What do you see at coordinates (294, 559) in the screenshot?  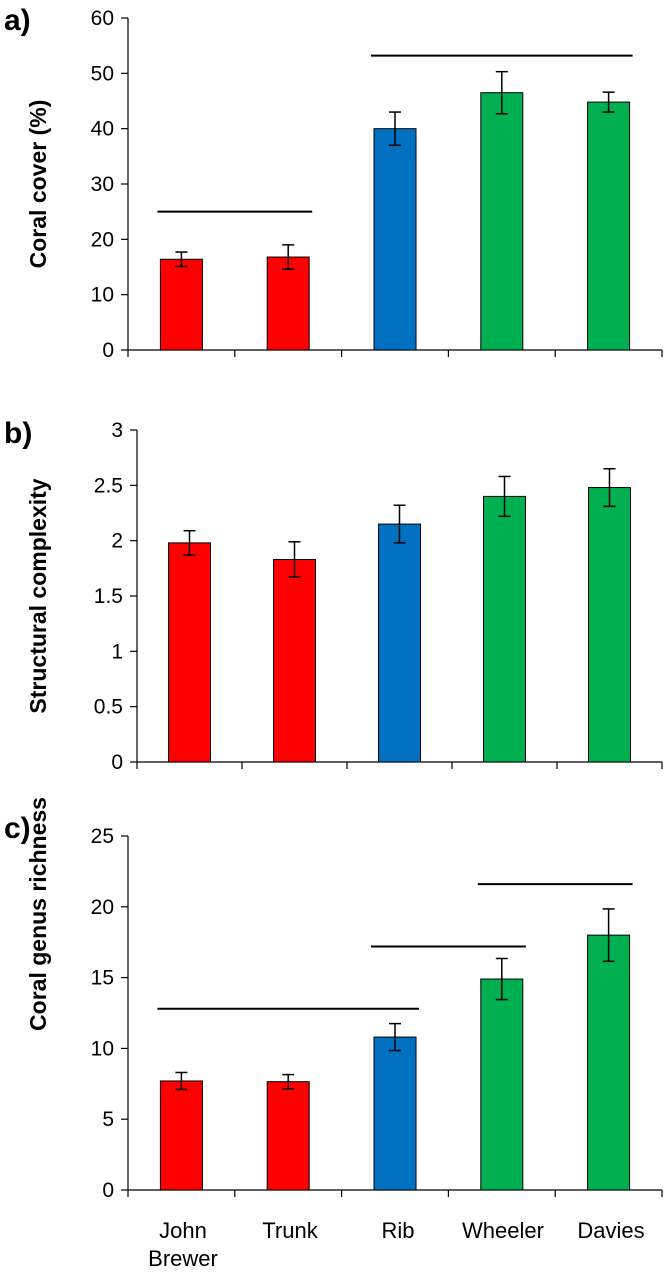 I see `panel-b-errorbar-trunk` at bounding box center [294, 559].